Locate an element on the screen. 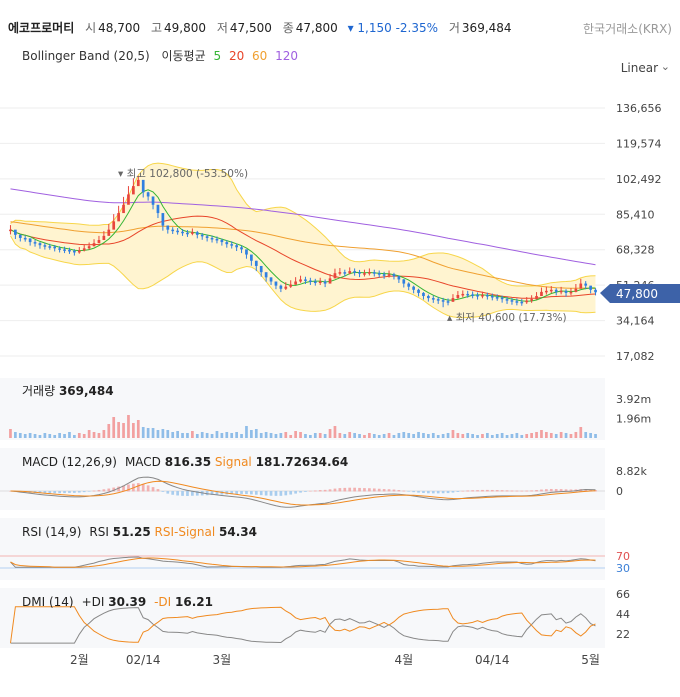 This screenshot has width=680, height=697. price-tick-label: 119,574 is located at coordinates (639, 143).